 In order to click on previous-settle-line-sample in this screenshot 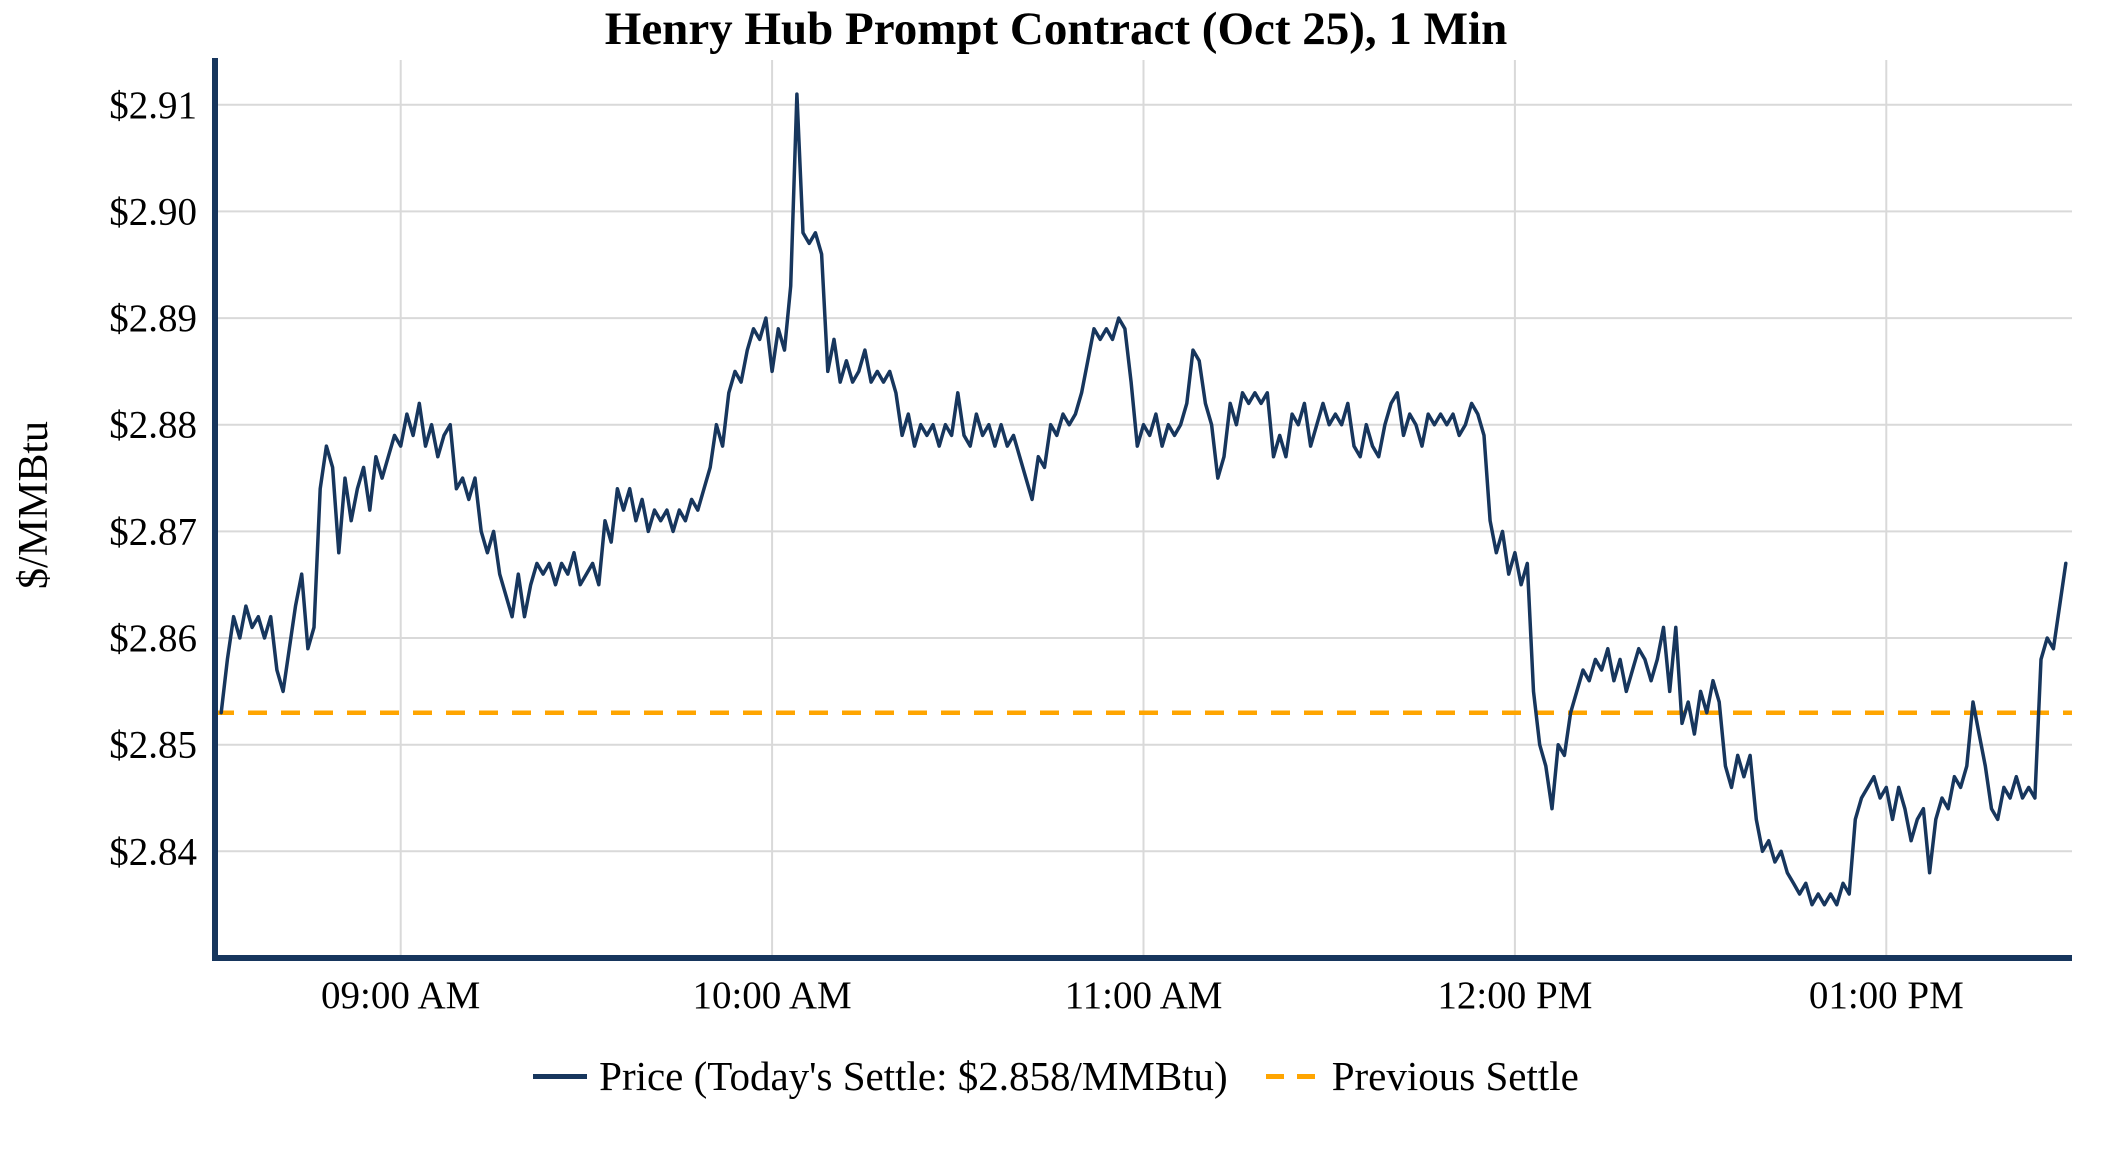, I will do `click(1292, 1076)`.